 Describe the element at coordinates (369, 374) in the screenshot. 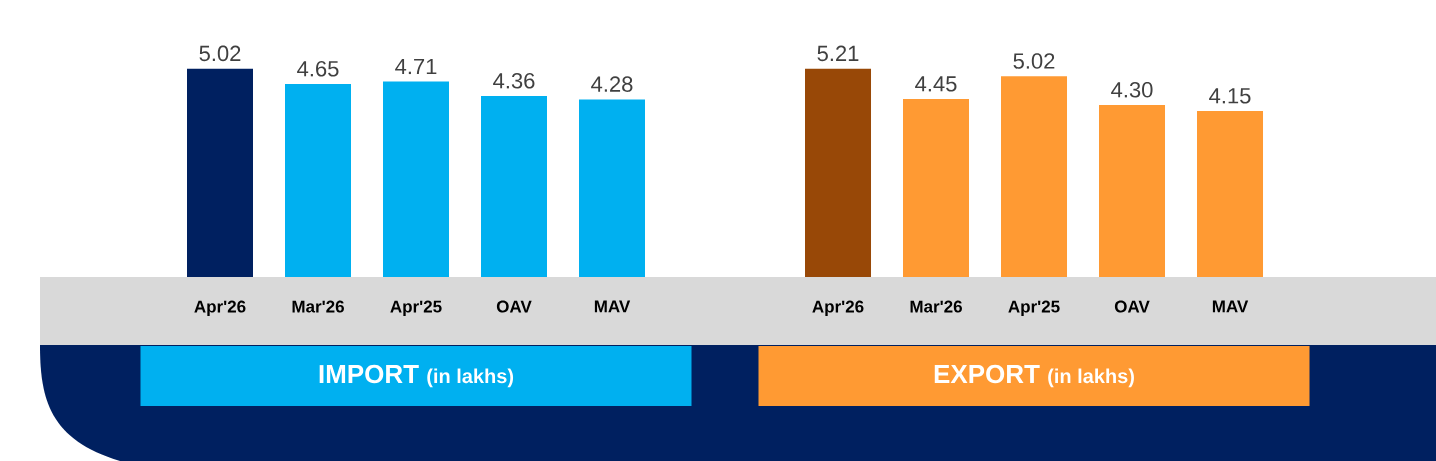

I see `text: IMPORT` at that location.